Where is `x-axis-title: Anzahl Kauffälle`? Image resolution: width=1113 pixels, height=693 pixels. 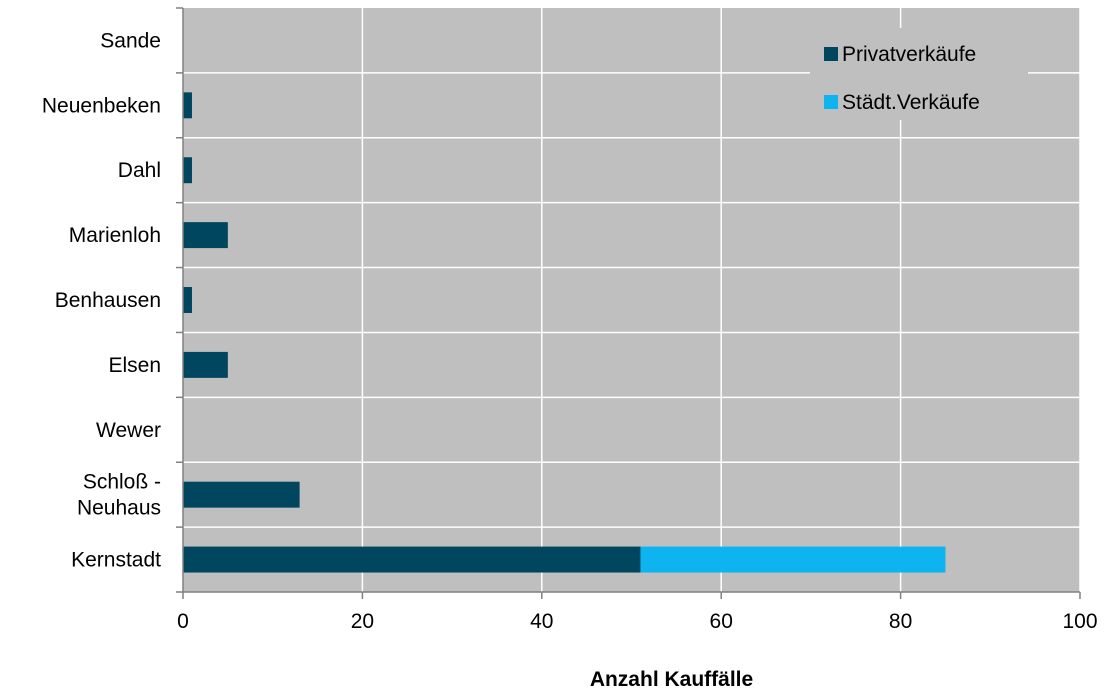 x-axis-title: Anzahl Kauffälle is located at coordinates (671, 679).